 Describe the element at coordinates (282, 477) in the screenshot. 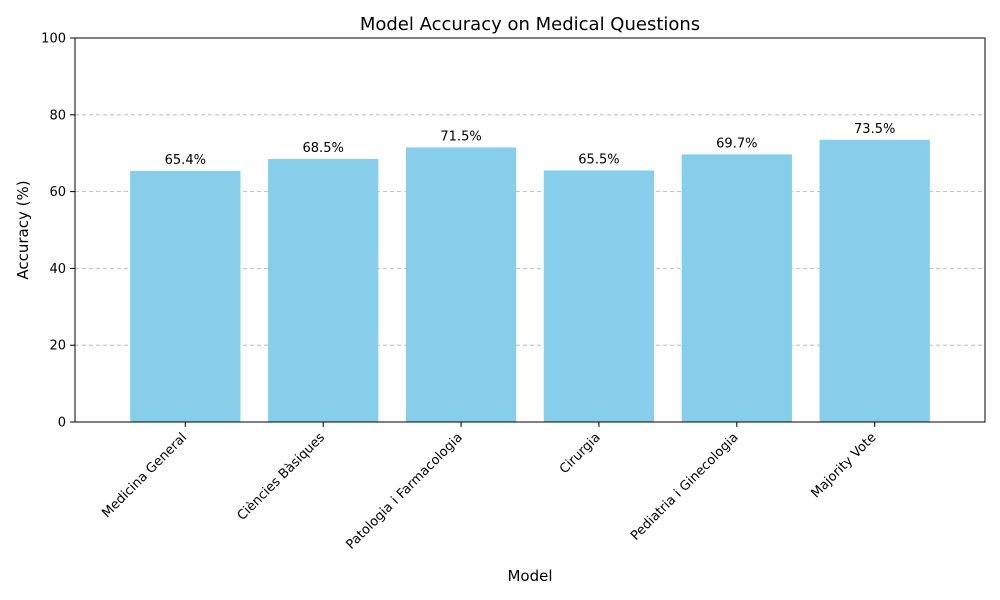

I see `x-tick-label: Ciències Bàsiques` at that location.